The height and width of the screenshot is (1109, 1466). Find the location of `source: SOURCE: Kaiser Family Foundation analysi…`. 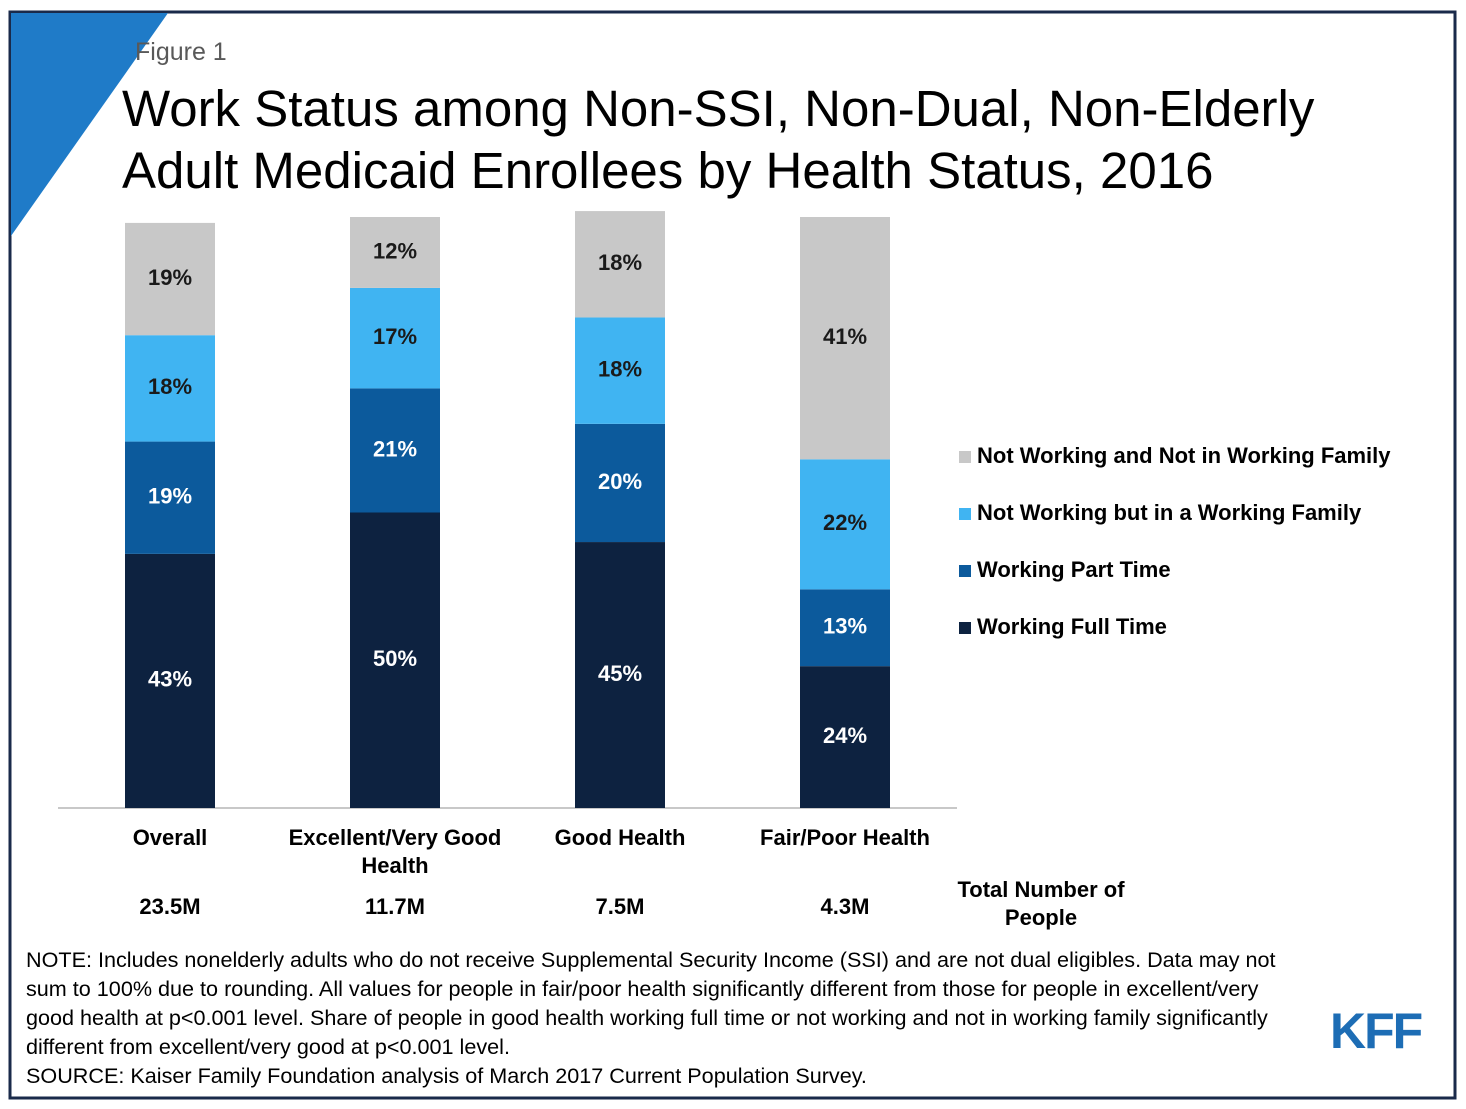

source: SOURCE: Kaiser Family Foundation analysi… is located at coordinates (446, 1075).